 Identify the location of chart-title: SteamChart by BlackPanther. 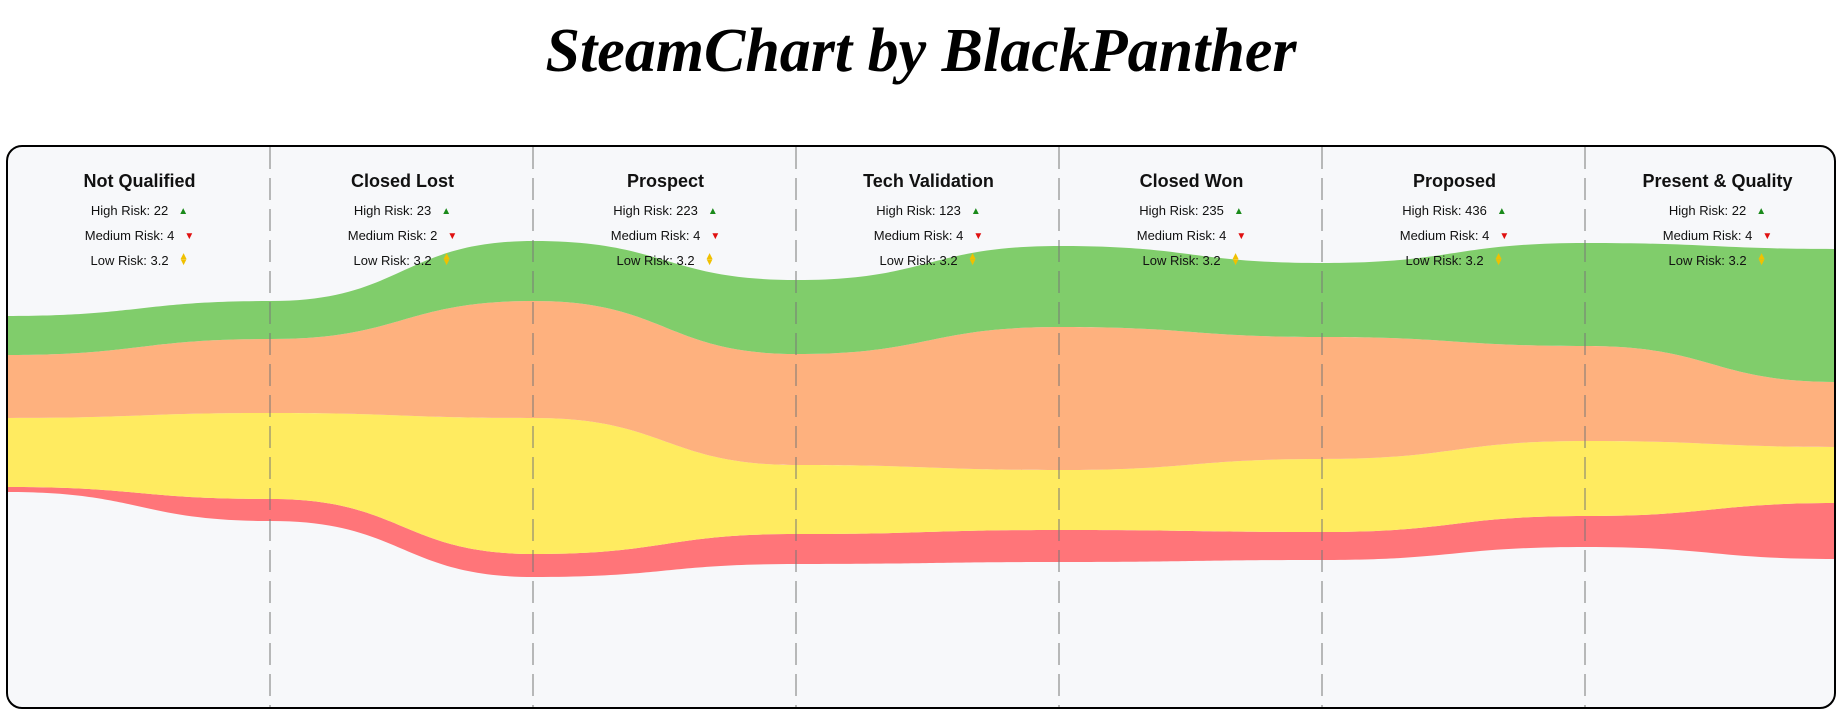
(921, 51).